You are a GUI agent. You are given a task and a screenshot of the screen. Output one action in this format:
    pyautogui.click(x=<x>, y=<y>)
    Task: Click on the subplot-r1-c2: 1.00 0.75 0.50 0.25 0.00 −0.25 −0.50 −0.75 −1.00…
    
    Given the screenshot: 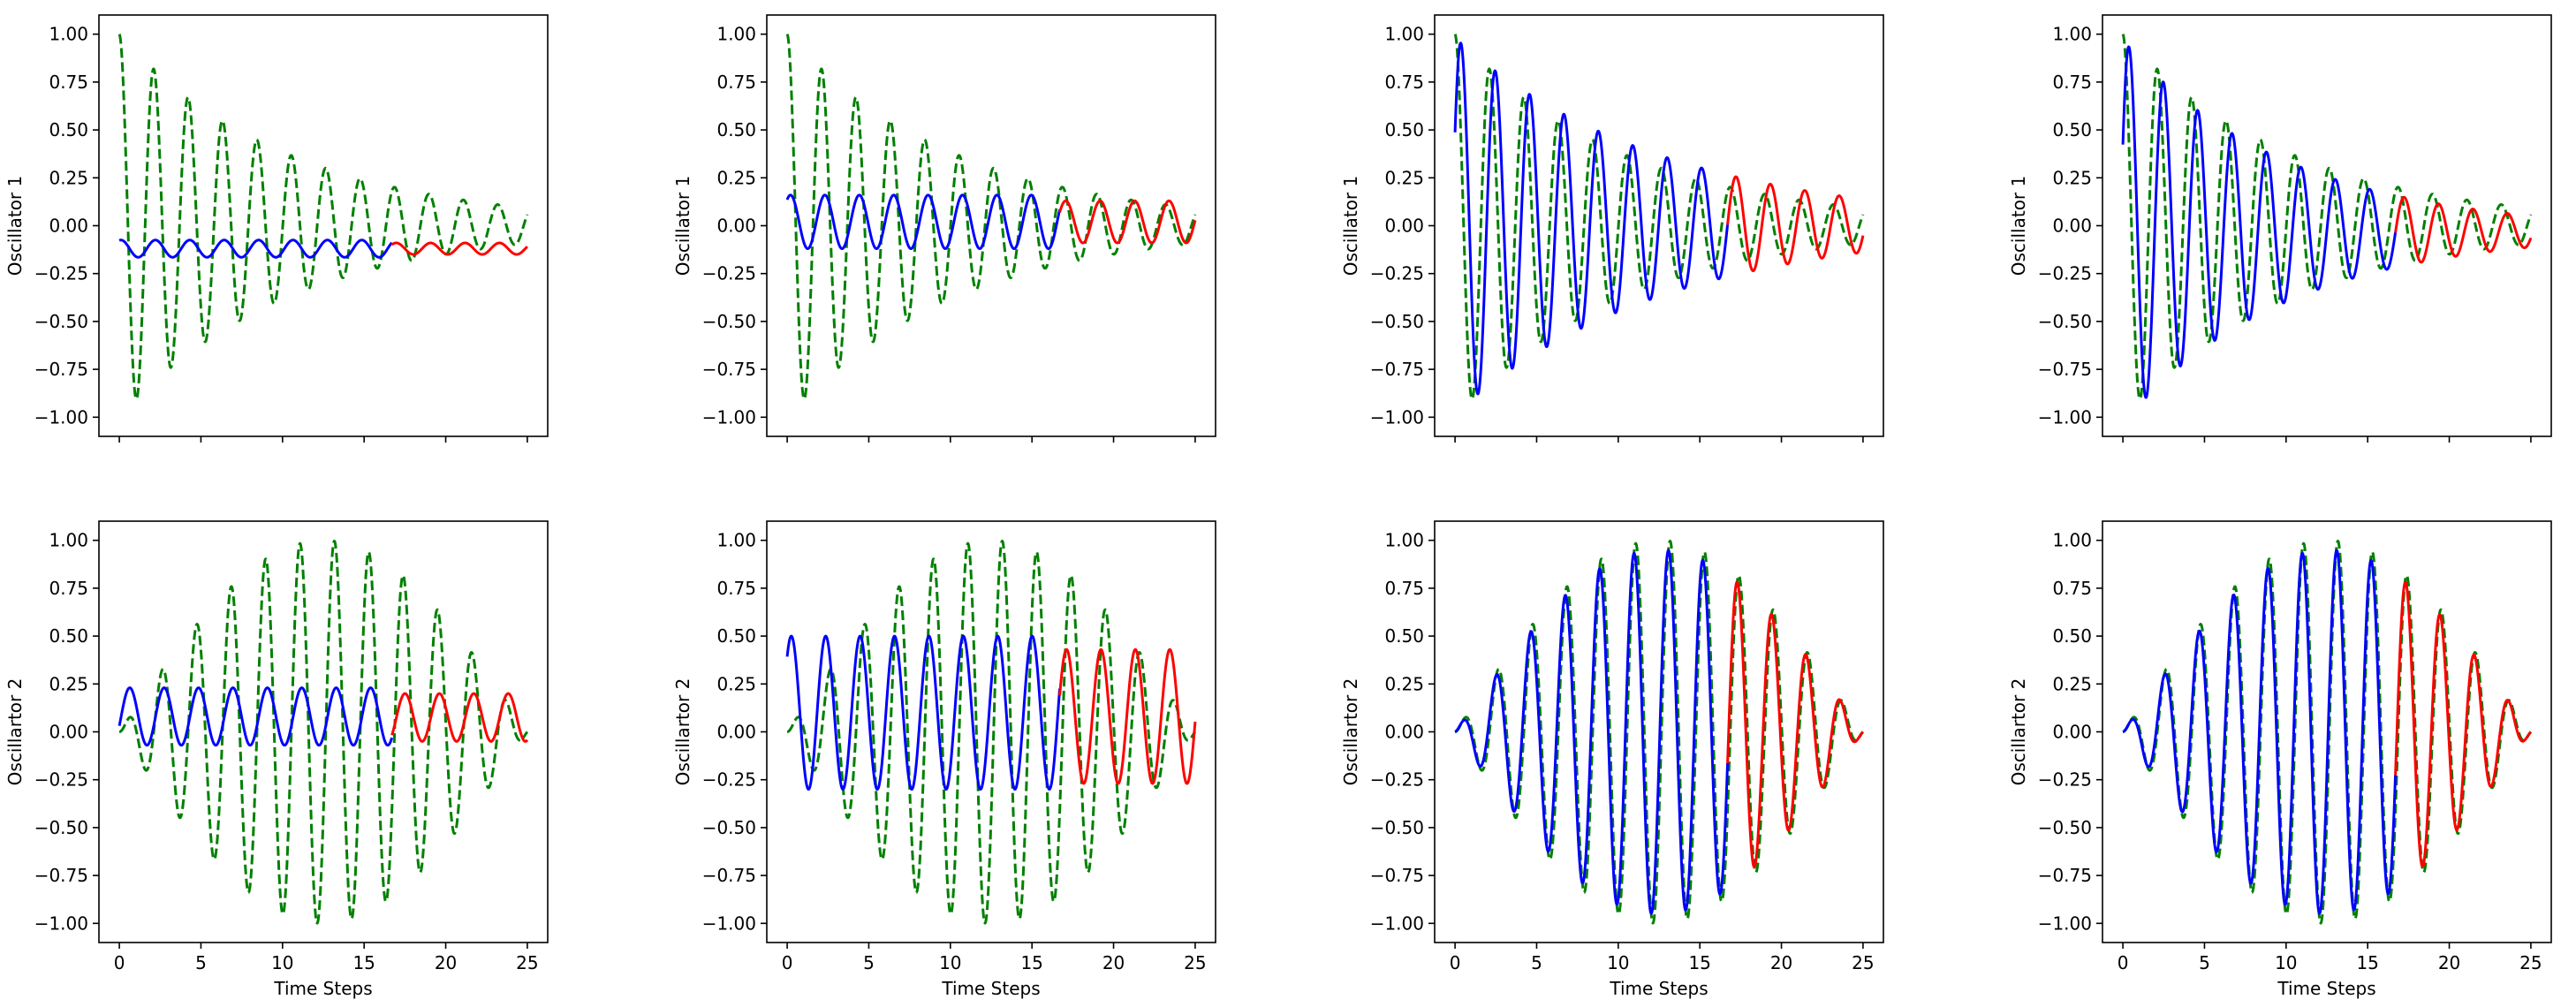 What is the action you would take?
    pyautogui.click(x=944, y=228)
    